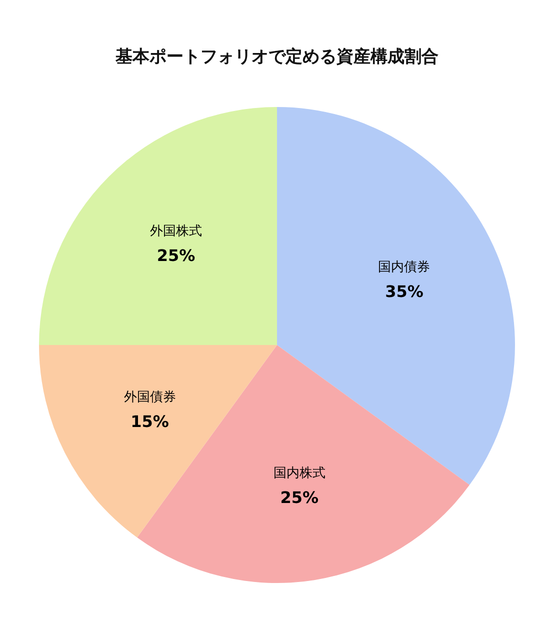 Image resolution: width=554 pixels, height=629 pixels. I want to click on slice-label: 国内株式, so click(299, 474).